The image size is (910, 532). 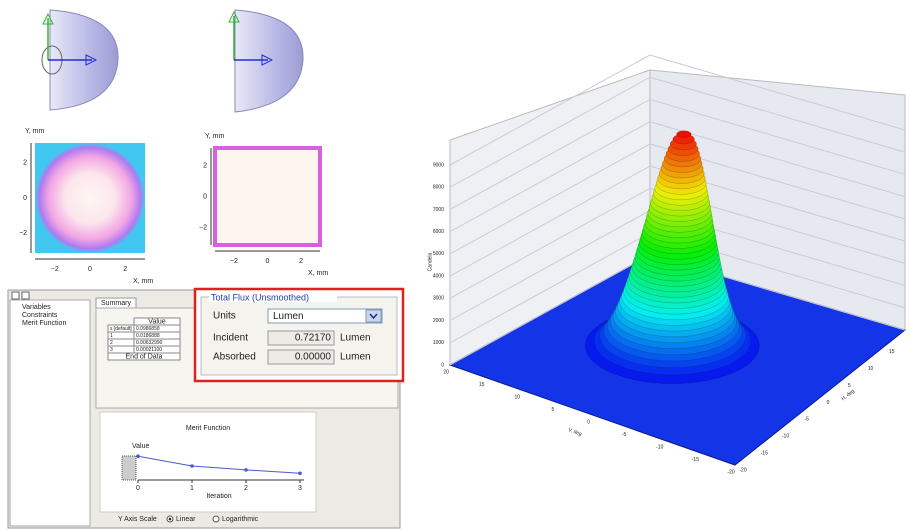 I want to click on table-footer-text: End of Data, so click(x=144, y=356).